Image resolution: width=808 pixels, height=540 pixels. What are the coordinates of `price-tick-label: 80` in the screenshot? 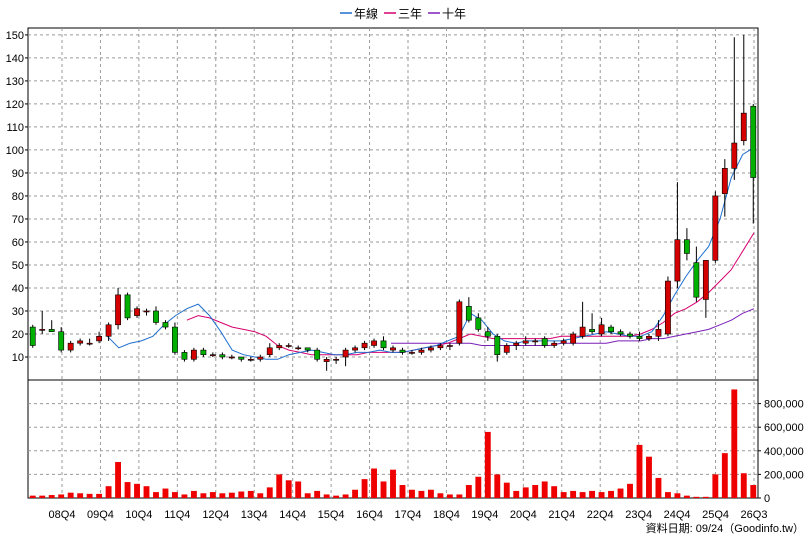 It's located at (18, 197).